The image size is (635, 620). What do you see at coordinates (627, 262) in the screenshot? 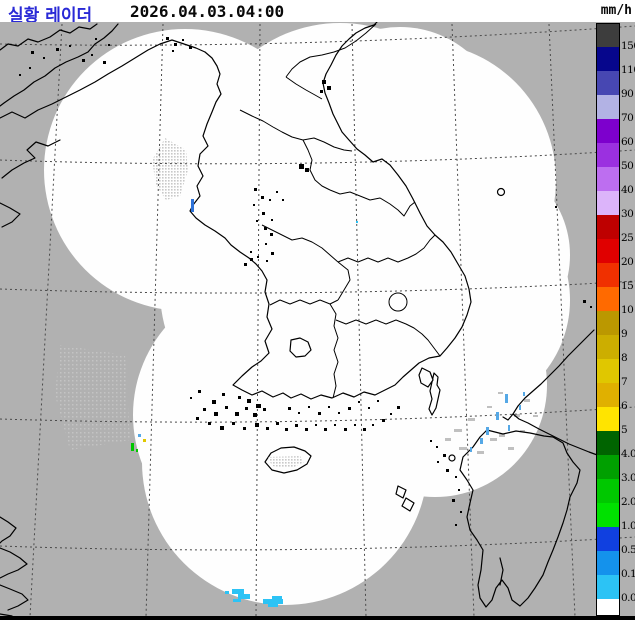
I see `color-scale-tick-label: 20` at bounding box center [627, 262].